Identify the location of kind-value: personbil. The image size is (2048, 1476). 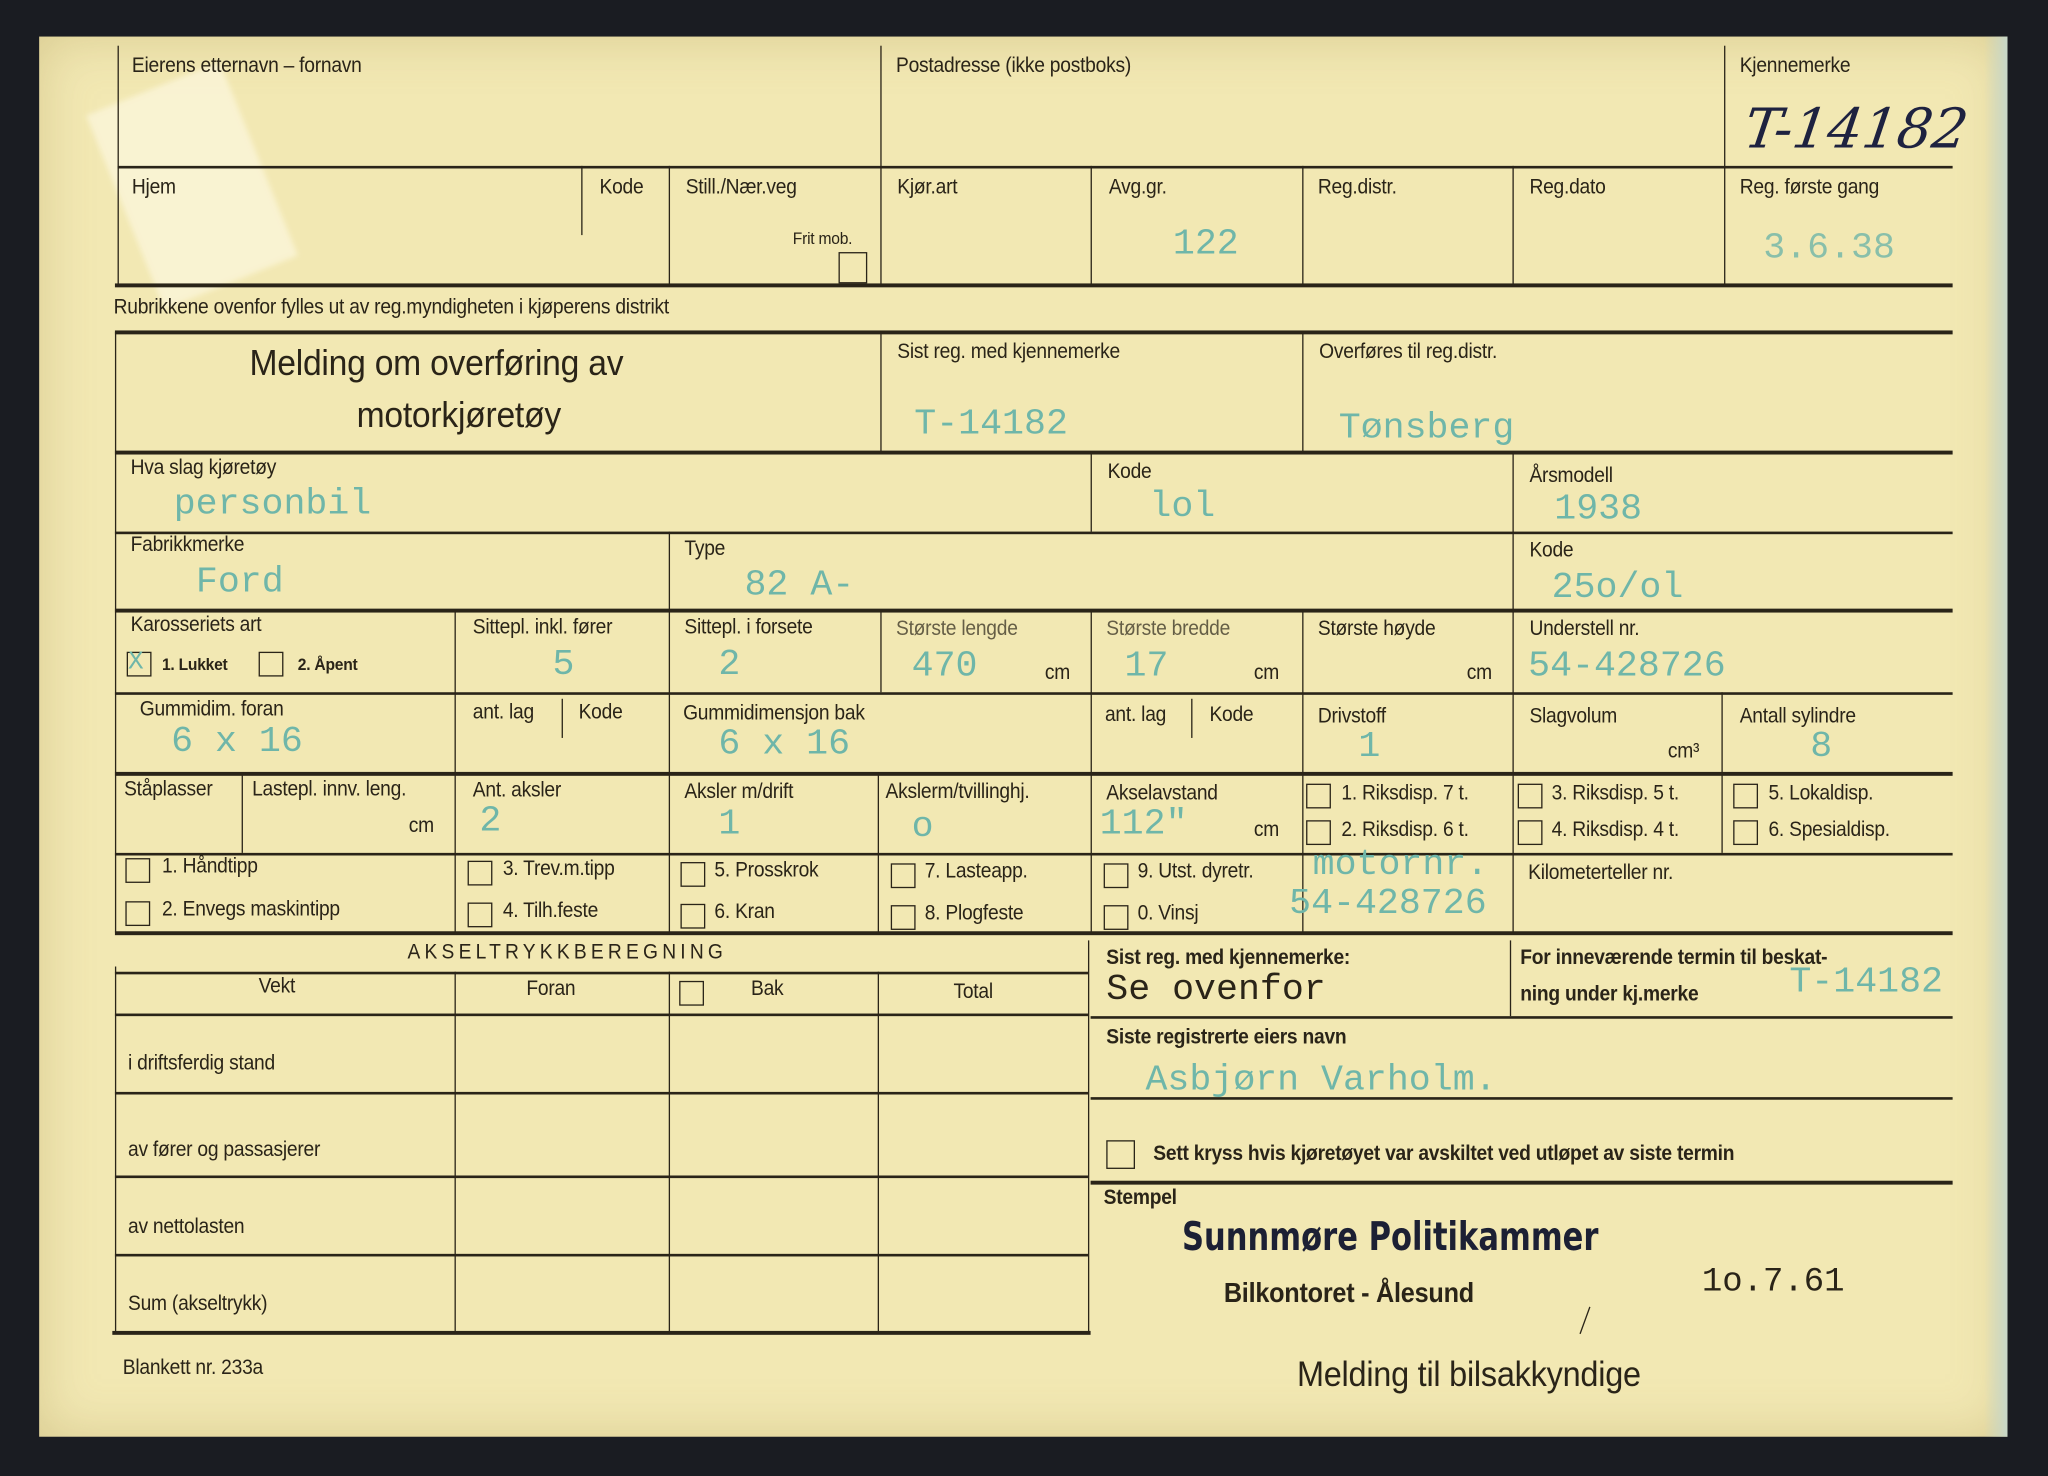
(272, 505).